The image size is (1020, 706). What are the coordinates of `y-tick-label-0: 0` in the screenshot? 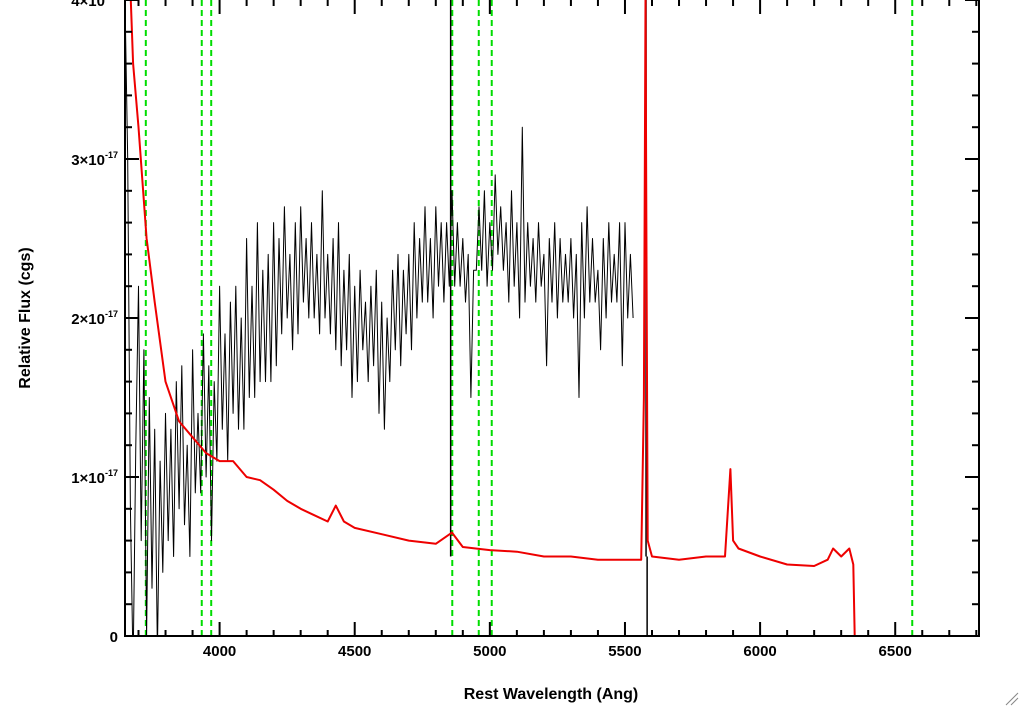 It's located at (114, 637).